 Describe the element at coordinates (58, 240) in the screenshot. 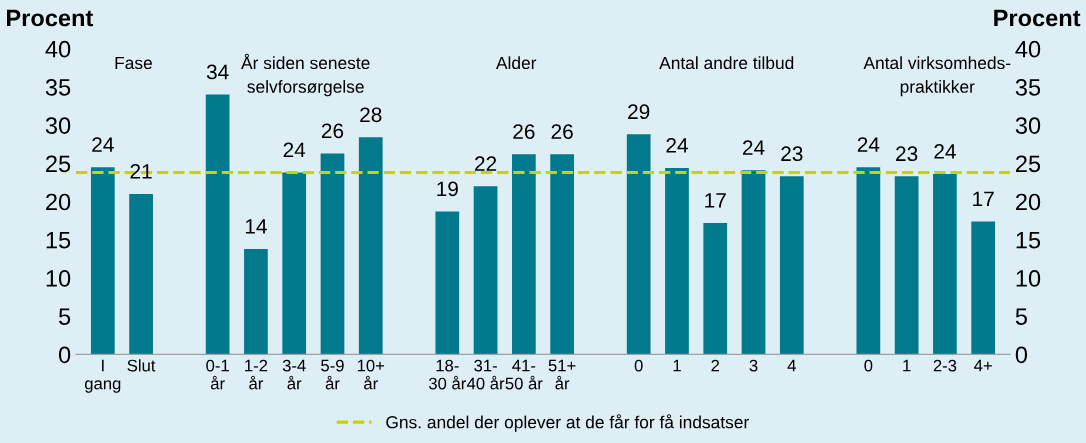

I see `y-tick-label: 15` at that location.